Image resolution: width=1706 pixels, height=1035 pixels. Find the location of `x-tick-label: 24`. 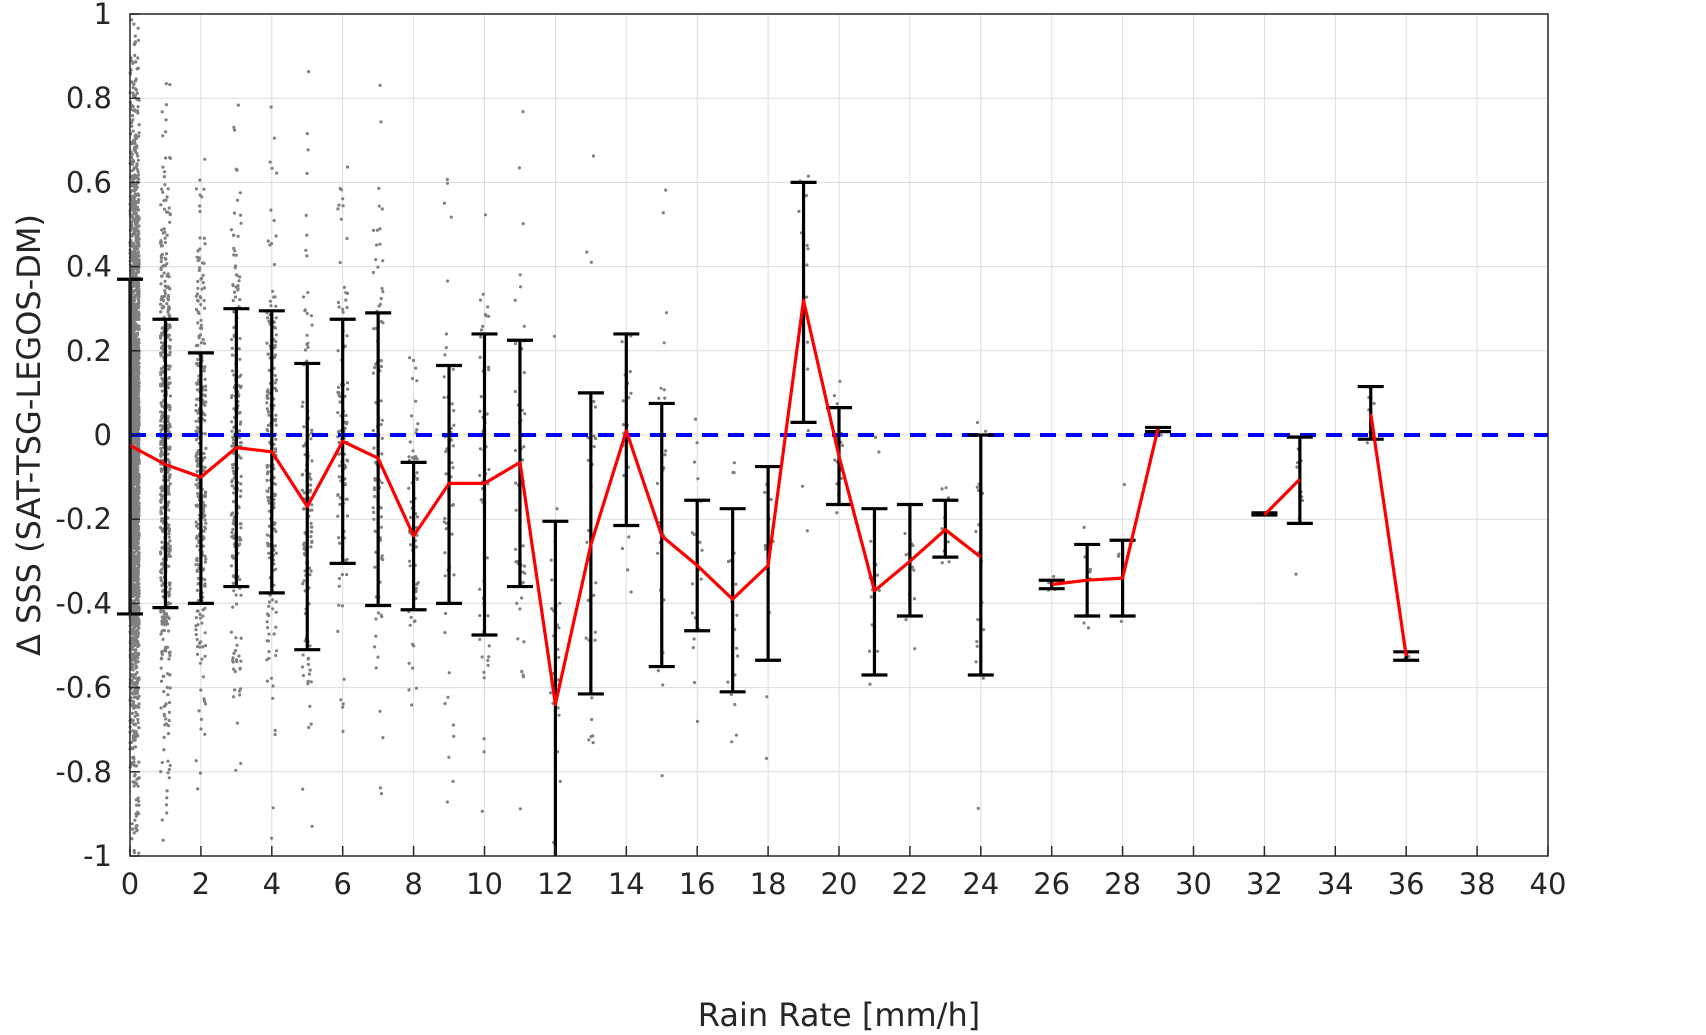

x-tick-label: 24 is located at coordinates (980, 884).